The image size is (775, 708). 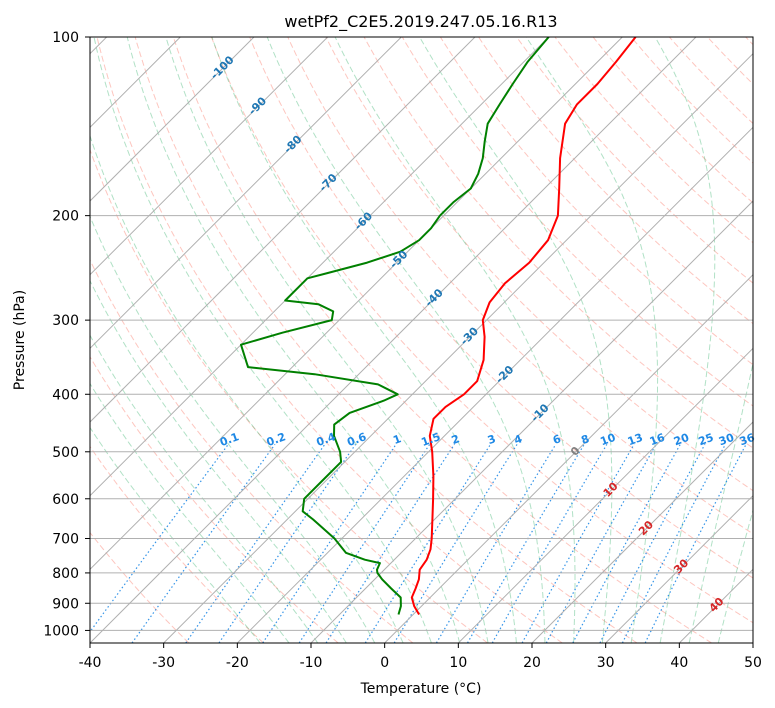 I want to click on isotherm-label: -20, so click(x=504, y=374).